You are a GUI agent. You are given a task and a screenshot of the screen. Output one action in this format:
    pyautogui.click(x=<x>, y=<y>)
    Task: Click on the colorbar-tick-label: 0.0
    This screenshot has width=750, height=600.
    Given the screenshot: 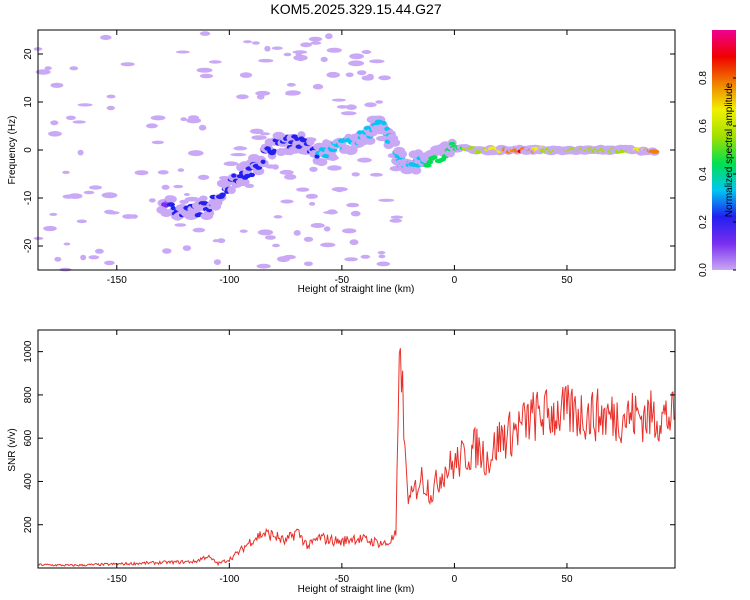 What is the action you would take?
    pyautogui.click(x=703, y=270)
    